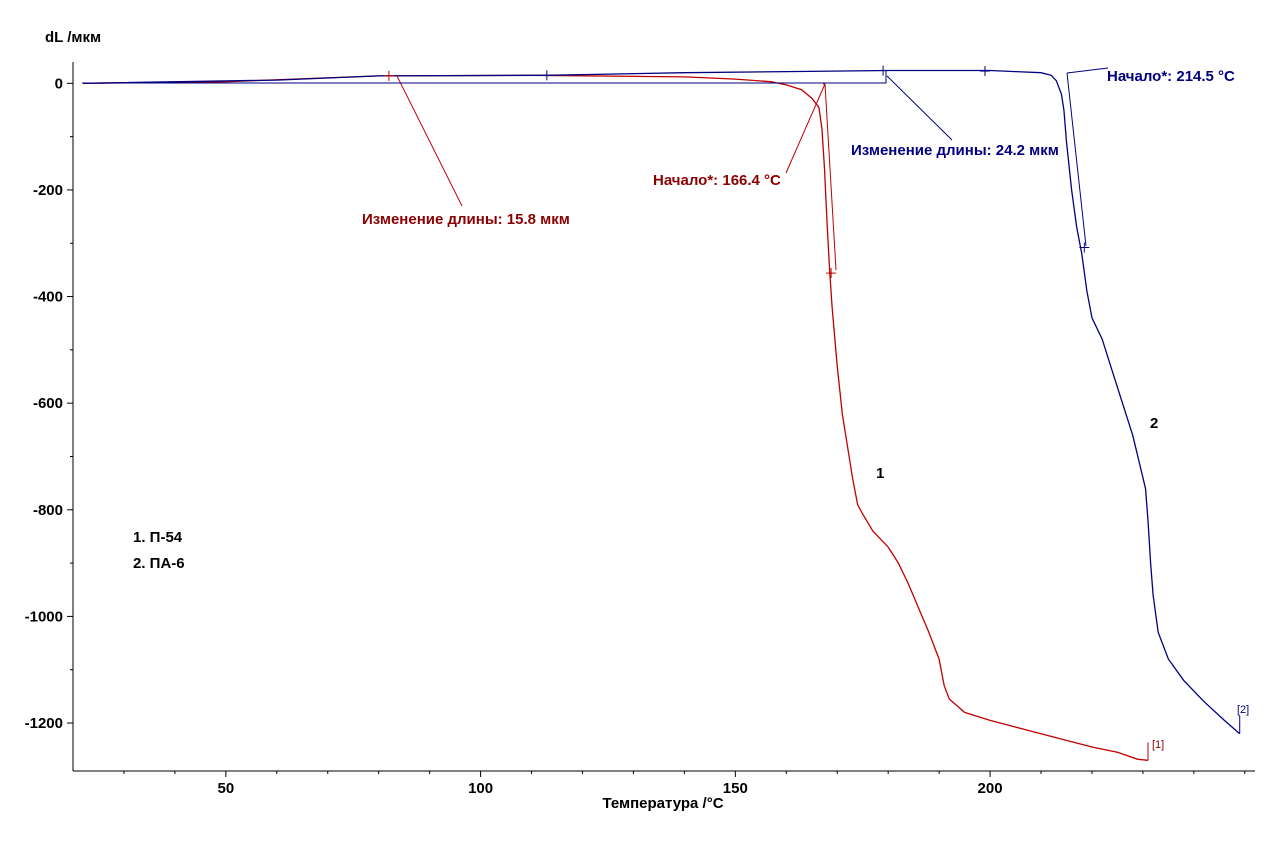 The image size is (1277, 845). Describe the element at coordinates (48, 510) in the screenshot. I see `y-tick-label: -800` at that location.